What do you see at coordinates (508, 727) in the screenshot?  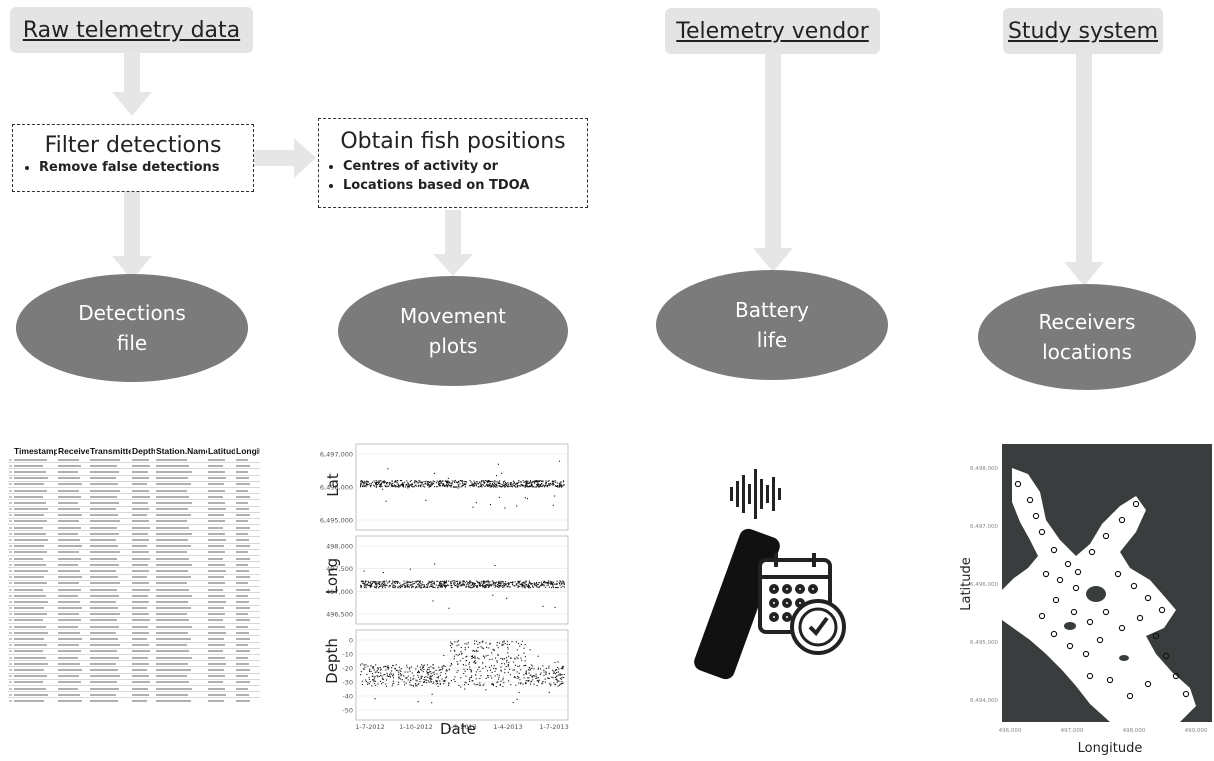 I see `x-tick-label: 1-4-2013` at bounding box center [508, 727].